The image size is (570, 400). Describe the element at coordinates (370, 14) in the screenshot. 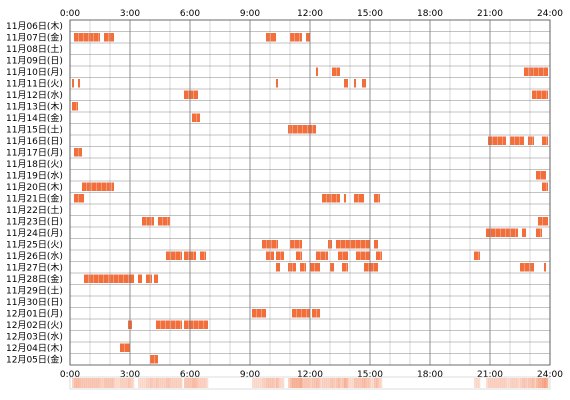

I see `x-tick-label-top: 15:00` at that location.